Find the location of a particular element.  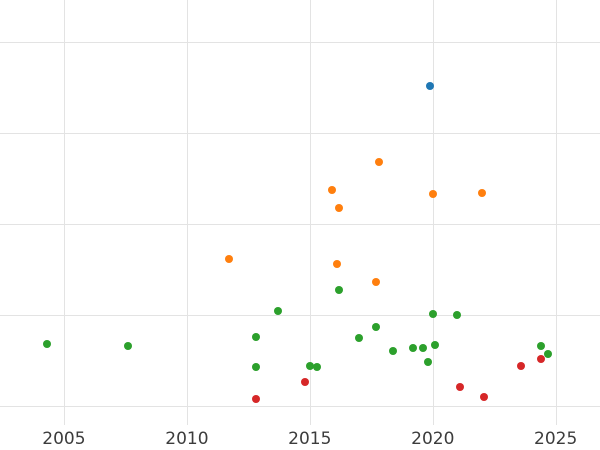

x-tick-label: 2005 is located at coordinates (64, 439).